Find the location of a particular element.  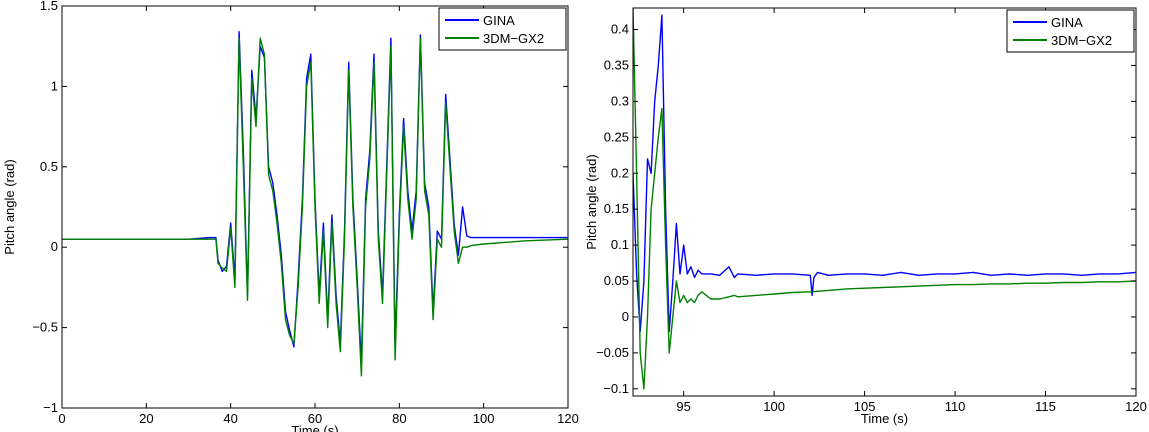

y-tick-label: 0.2 is located at coordinates (620, 172).